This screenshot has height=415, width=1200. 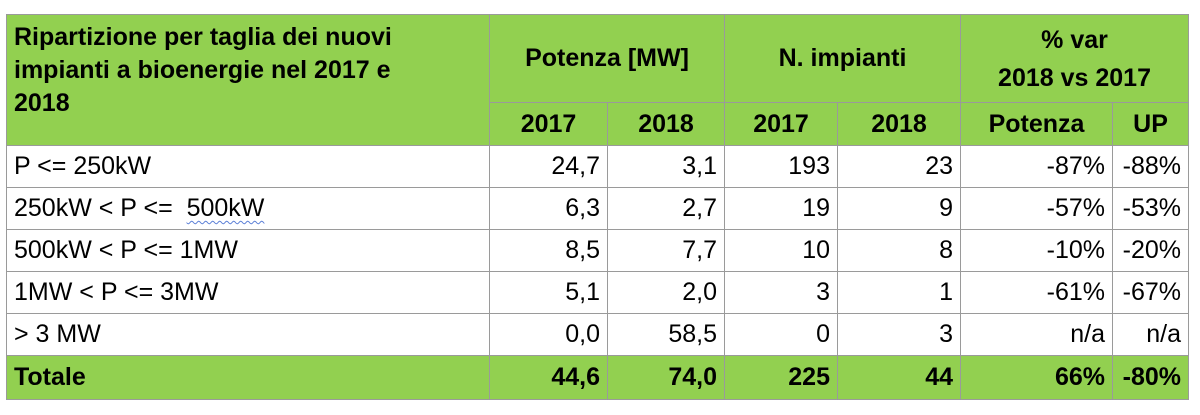 What do you see at coordinates (1037, 292) in the screenshot?
I see `cell-var-potenza: -61%` at bounding box center [1037, 292].